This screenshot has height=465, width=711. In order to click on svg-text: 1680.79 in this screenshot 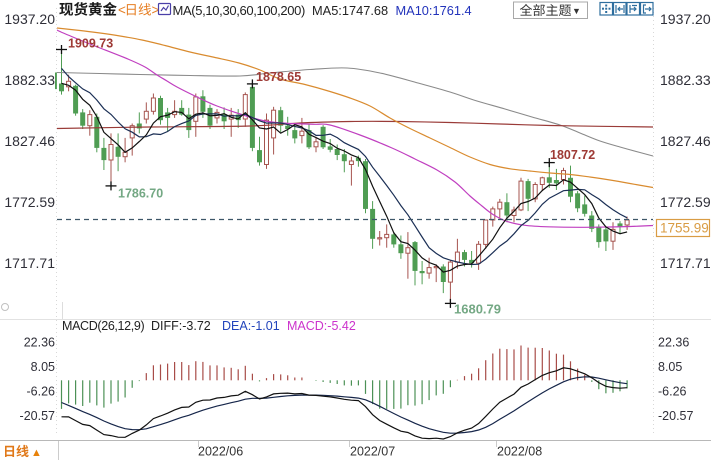, I will do `click(477, 309)`.